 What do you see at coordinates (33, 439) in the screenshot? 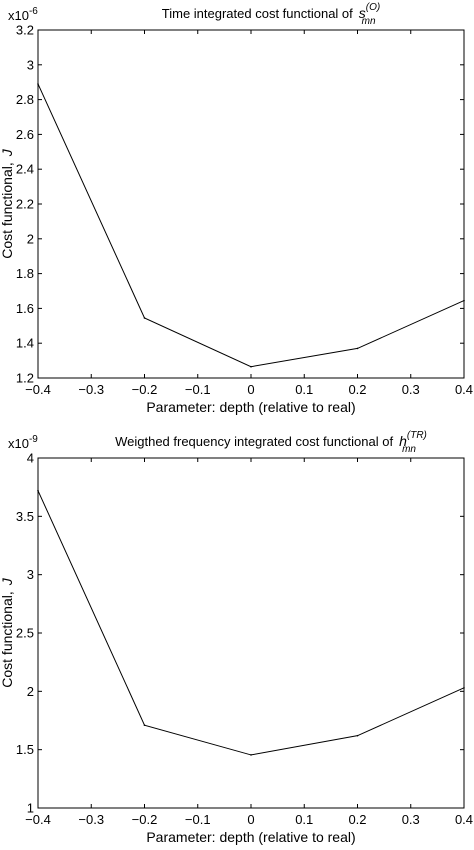
I see `axis-multiplier-exponent: -9` at bounding box center [33, 439].